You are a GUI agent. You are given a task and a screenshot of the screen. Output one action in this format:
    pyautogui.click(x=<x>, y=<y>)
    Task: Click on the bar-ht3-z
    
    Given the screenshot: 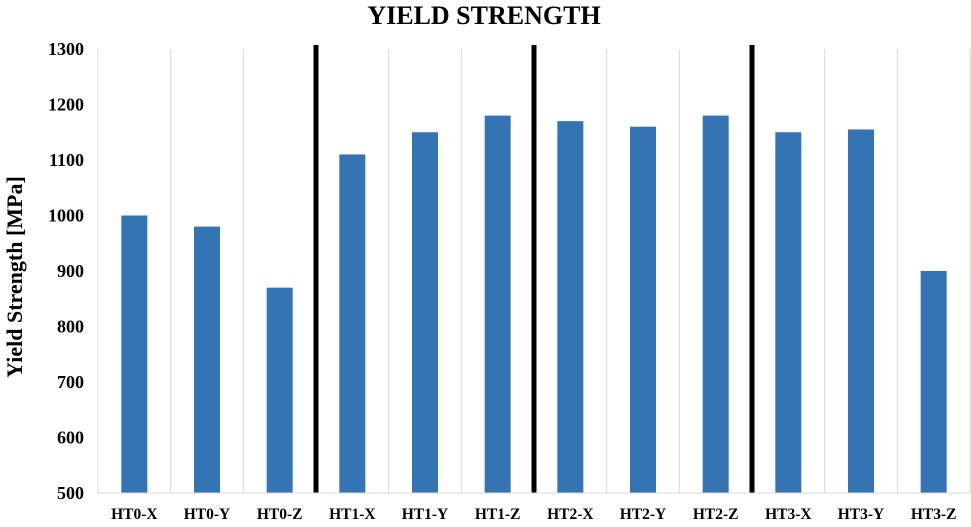 What is the action you would take?
    pyautogui.click(x=933, y=382)
    